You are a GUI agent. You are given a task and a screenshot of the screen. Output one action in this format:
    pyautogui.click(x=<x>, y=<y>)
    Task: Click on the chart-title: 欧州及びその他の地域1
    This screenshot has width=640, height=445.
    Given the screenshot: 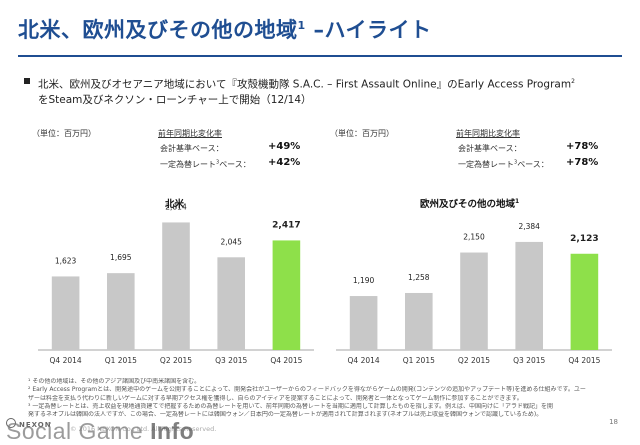 What is the action you would take?
    pyautogui.click(x=469, y=203)
    